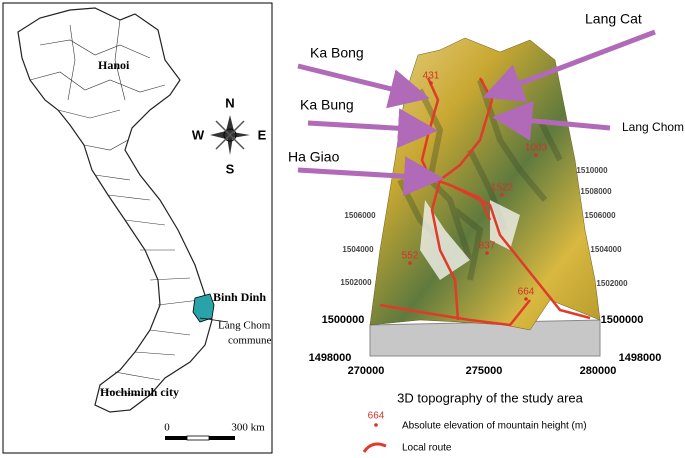 The height and width of the screenshot is (458, 685). I want to click on peak-label: 431, so click(431, 76).